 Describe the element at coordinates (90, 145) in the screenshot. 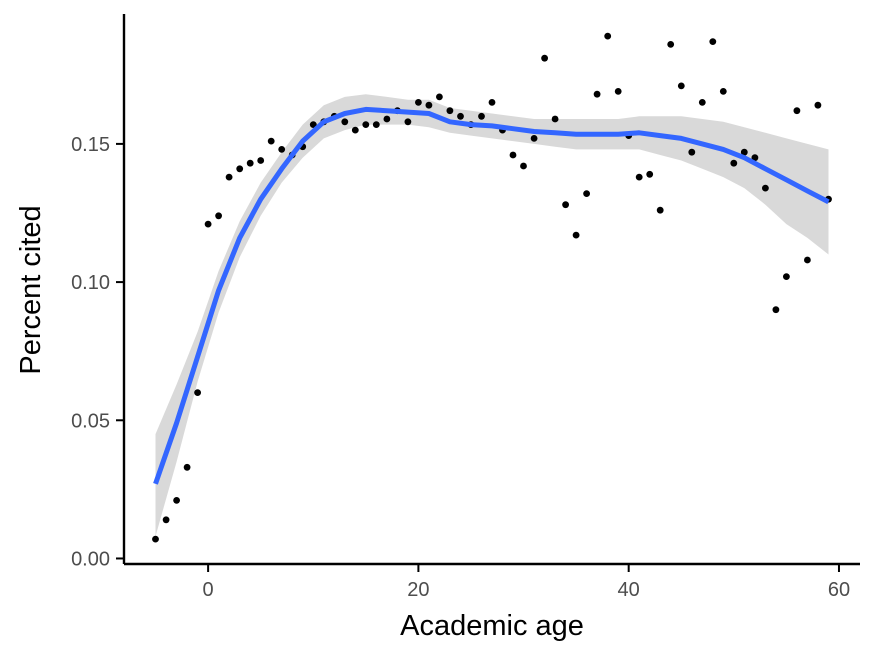

I see `y-tick-label: 0.15` at that location.